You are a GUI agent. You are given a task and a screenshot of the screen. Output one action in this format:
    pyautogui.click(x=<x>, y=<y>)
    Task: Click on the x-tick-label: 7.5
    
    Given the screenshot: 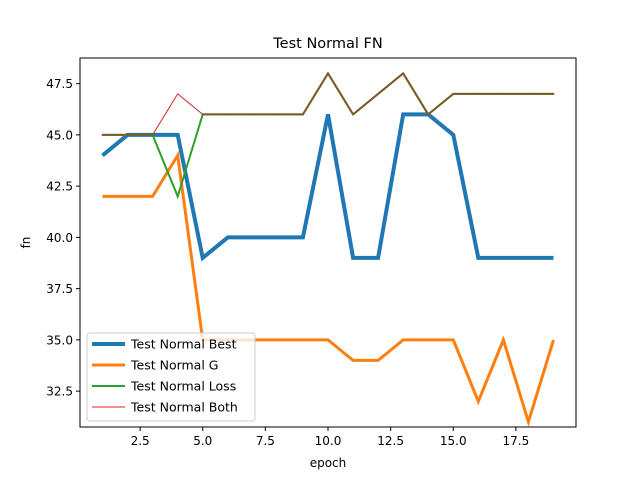 What is the action you would take?
    pyautogui.click(x=265, y=441)
    